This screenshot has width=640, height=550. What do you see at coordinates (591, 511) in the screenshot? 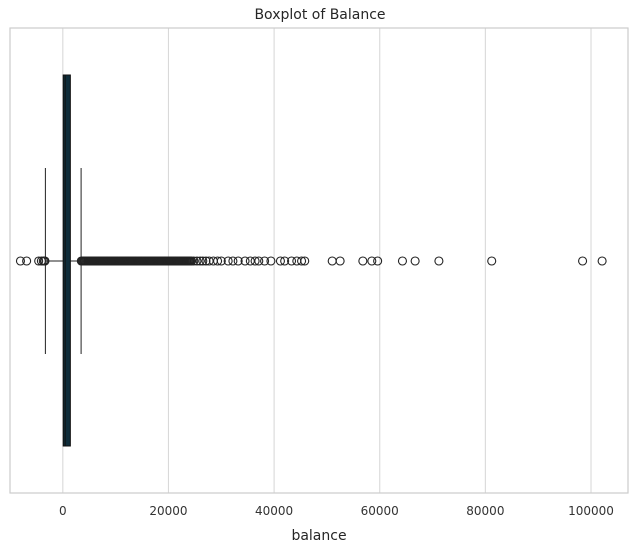
I see `x-tick-label: 100000` at bounding box center [591, 511].